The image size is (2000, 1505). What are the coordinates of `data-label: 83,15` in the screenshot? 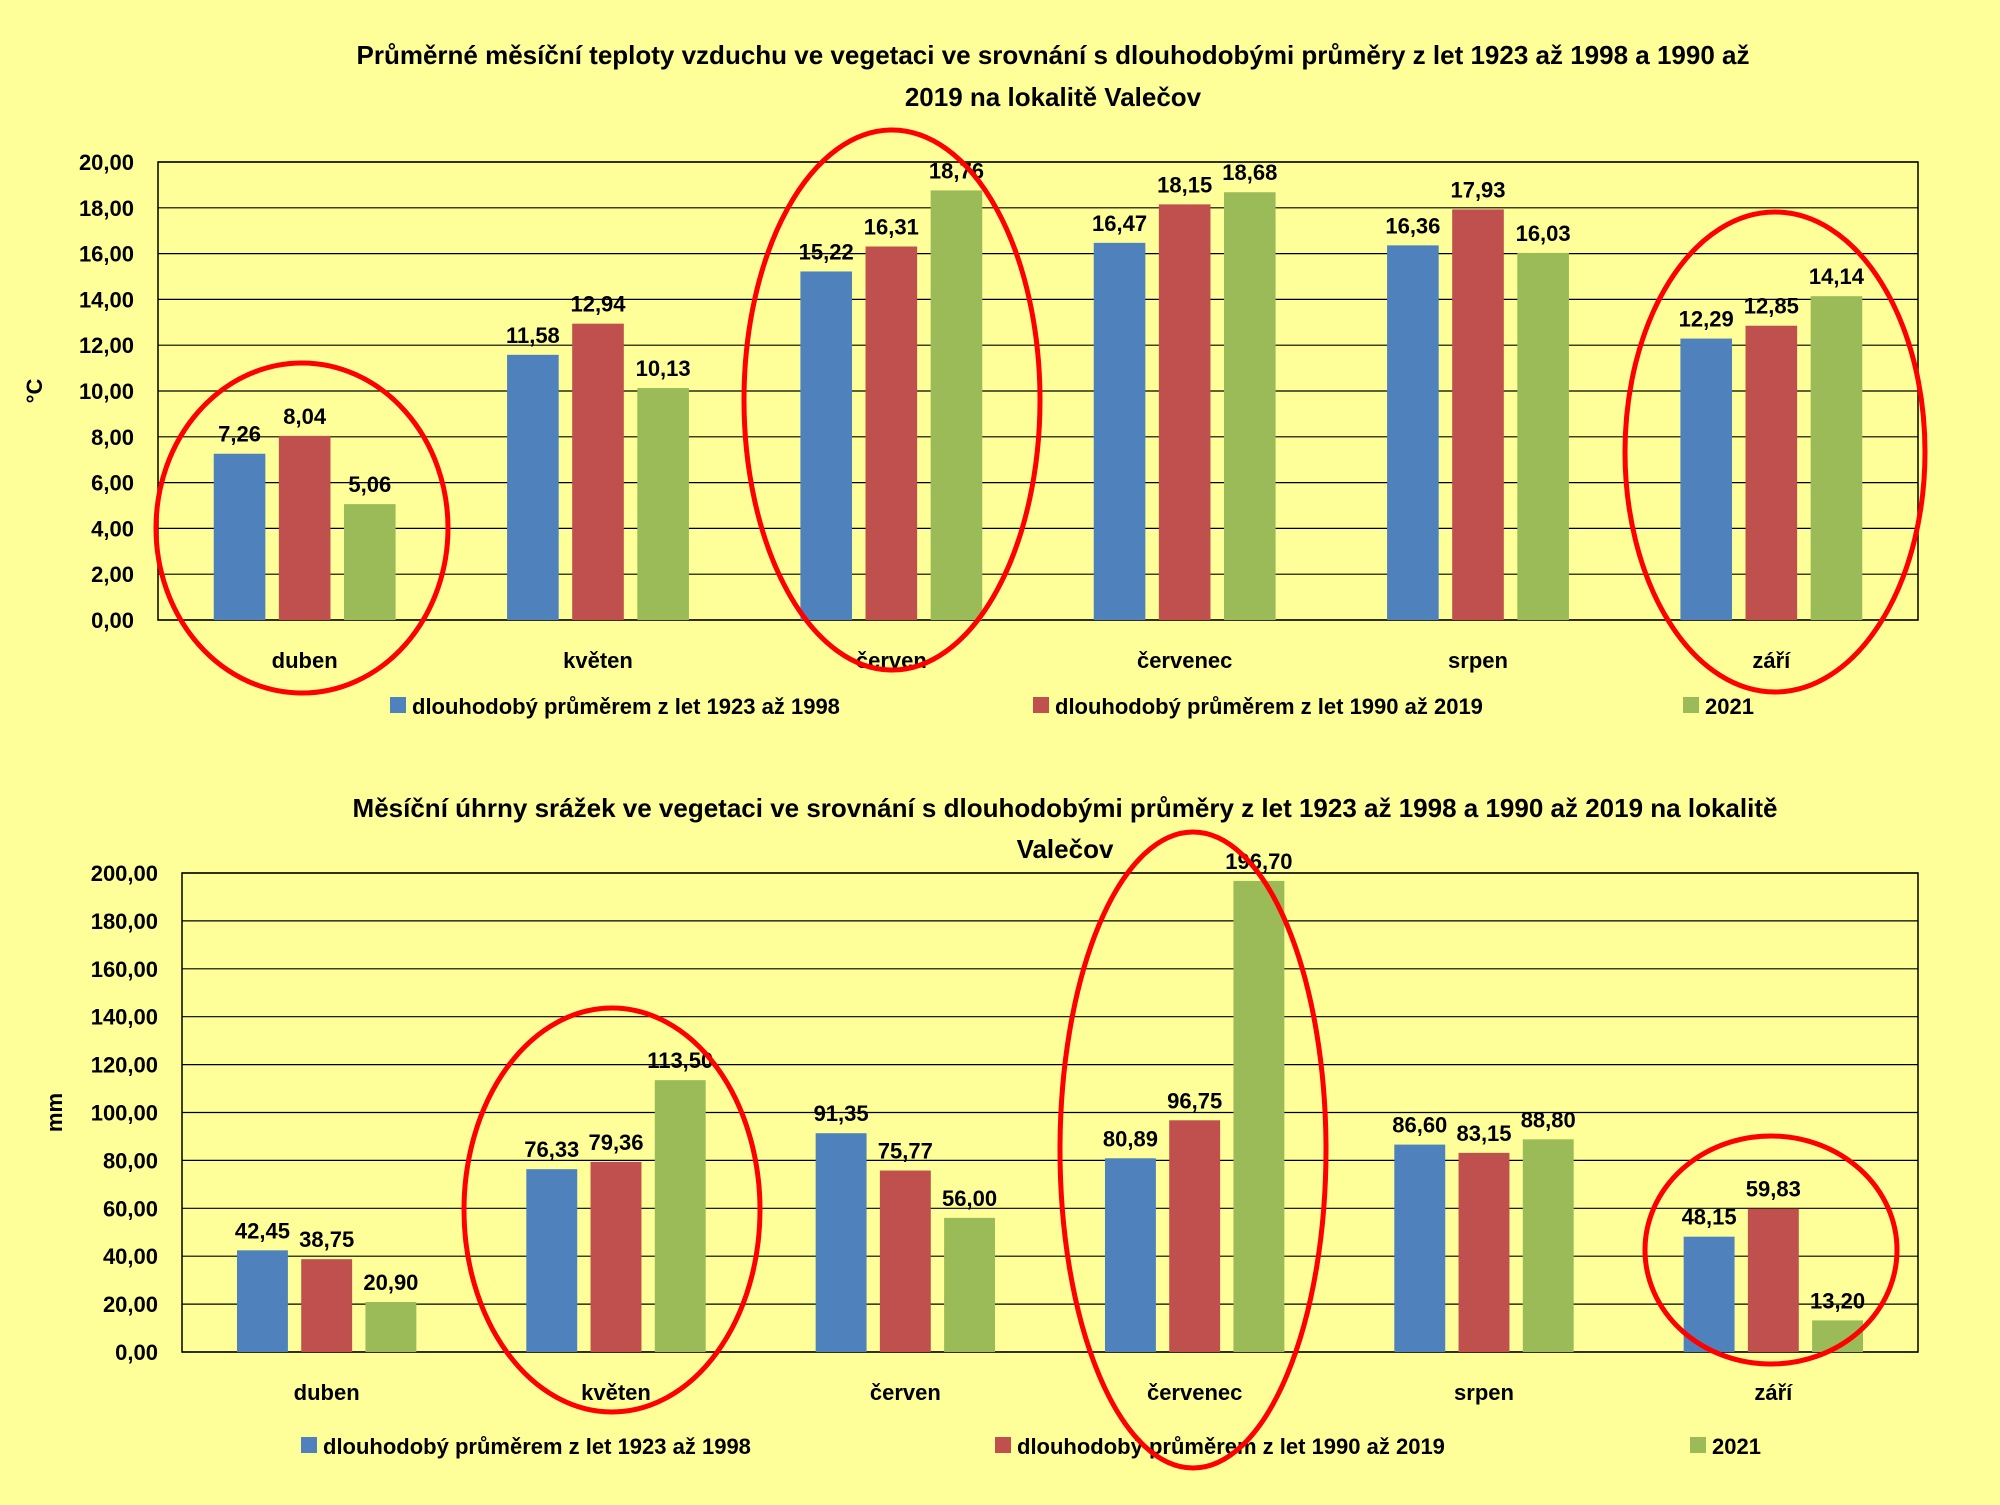 It's located at (1483, 1133).